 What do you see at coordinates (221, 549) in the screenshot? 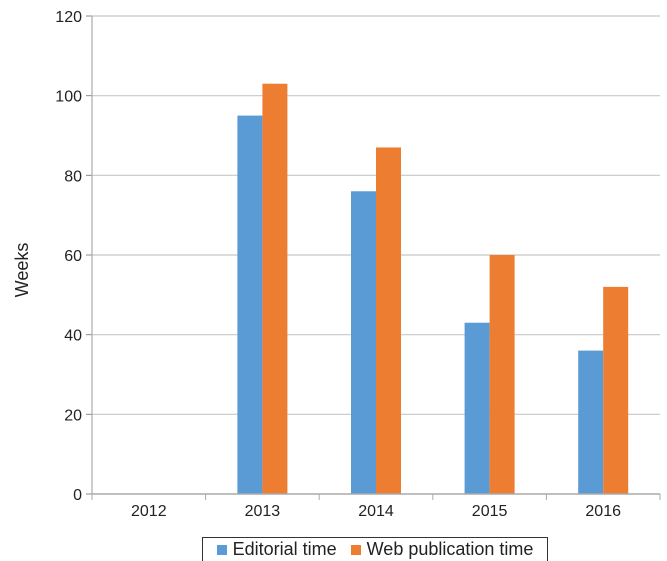
I see `legend-swatch-editorial` at bounding box center [221, 549].